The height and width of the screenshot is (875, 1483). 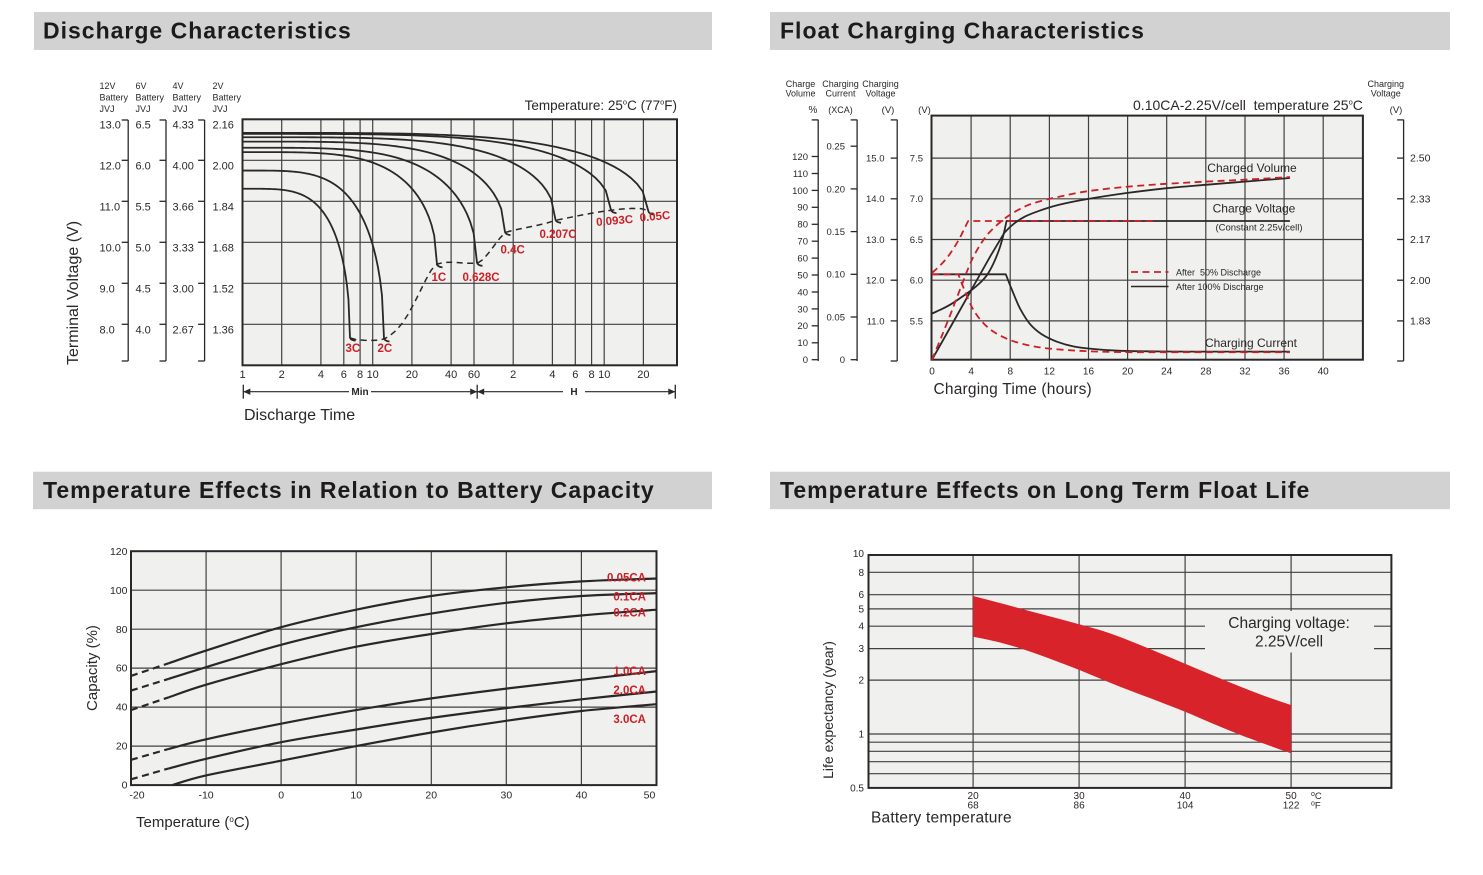 What do you see at coordinates (513, 251) in the screenshot?
I see `svg-text: 0.4C` at bounding box center [513, 251].